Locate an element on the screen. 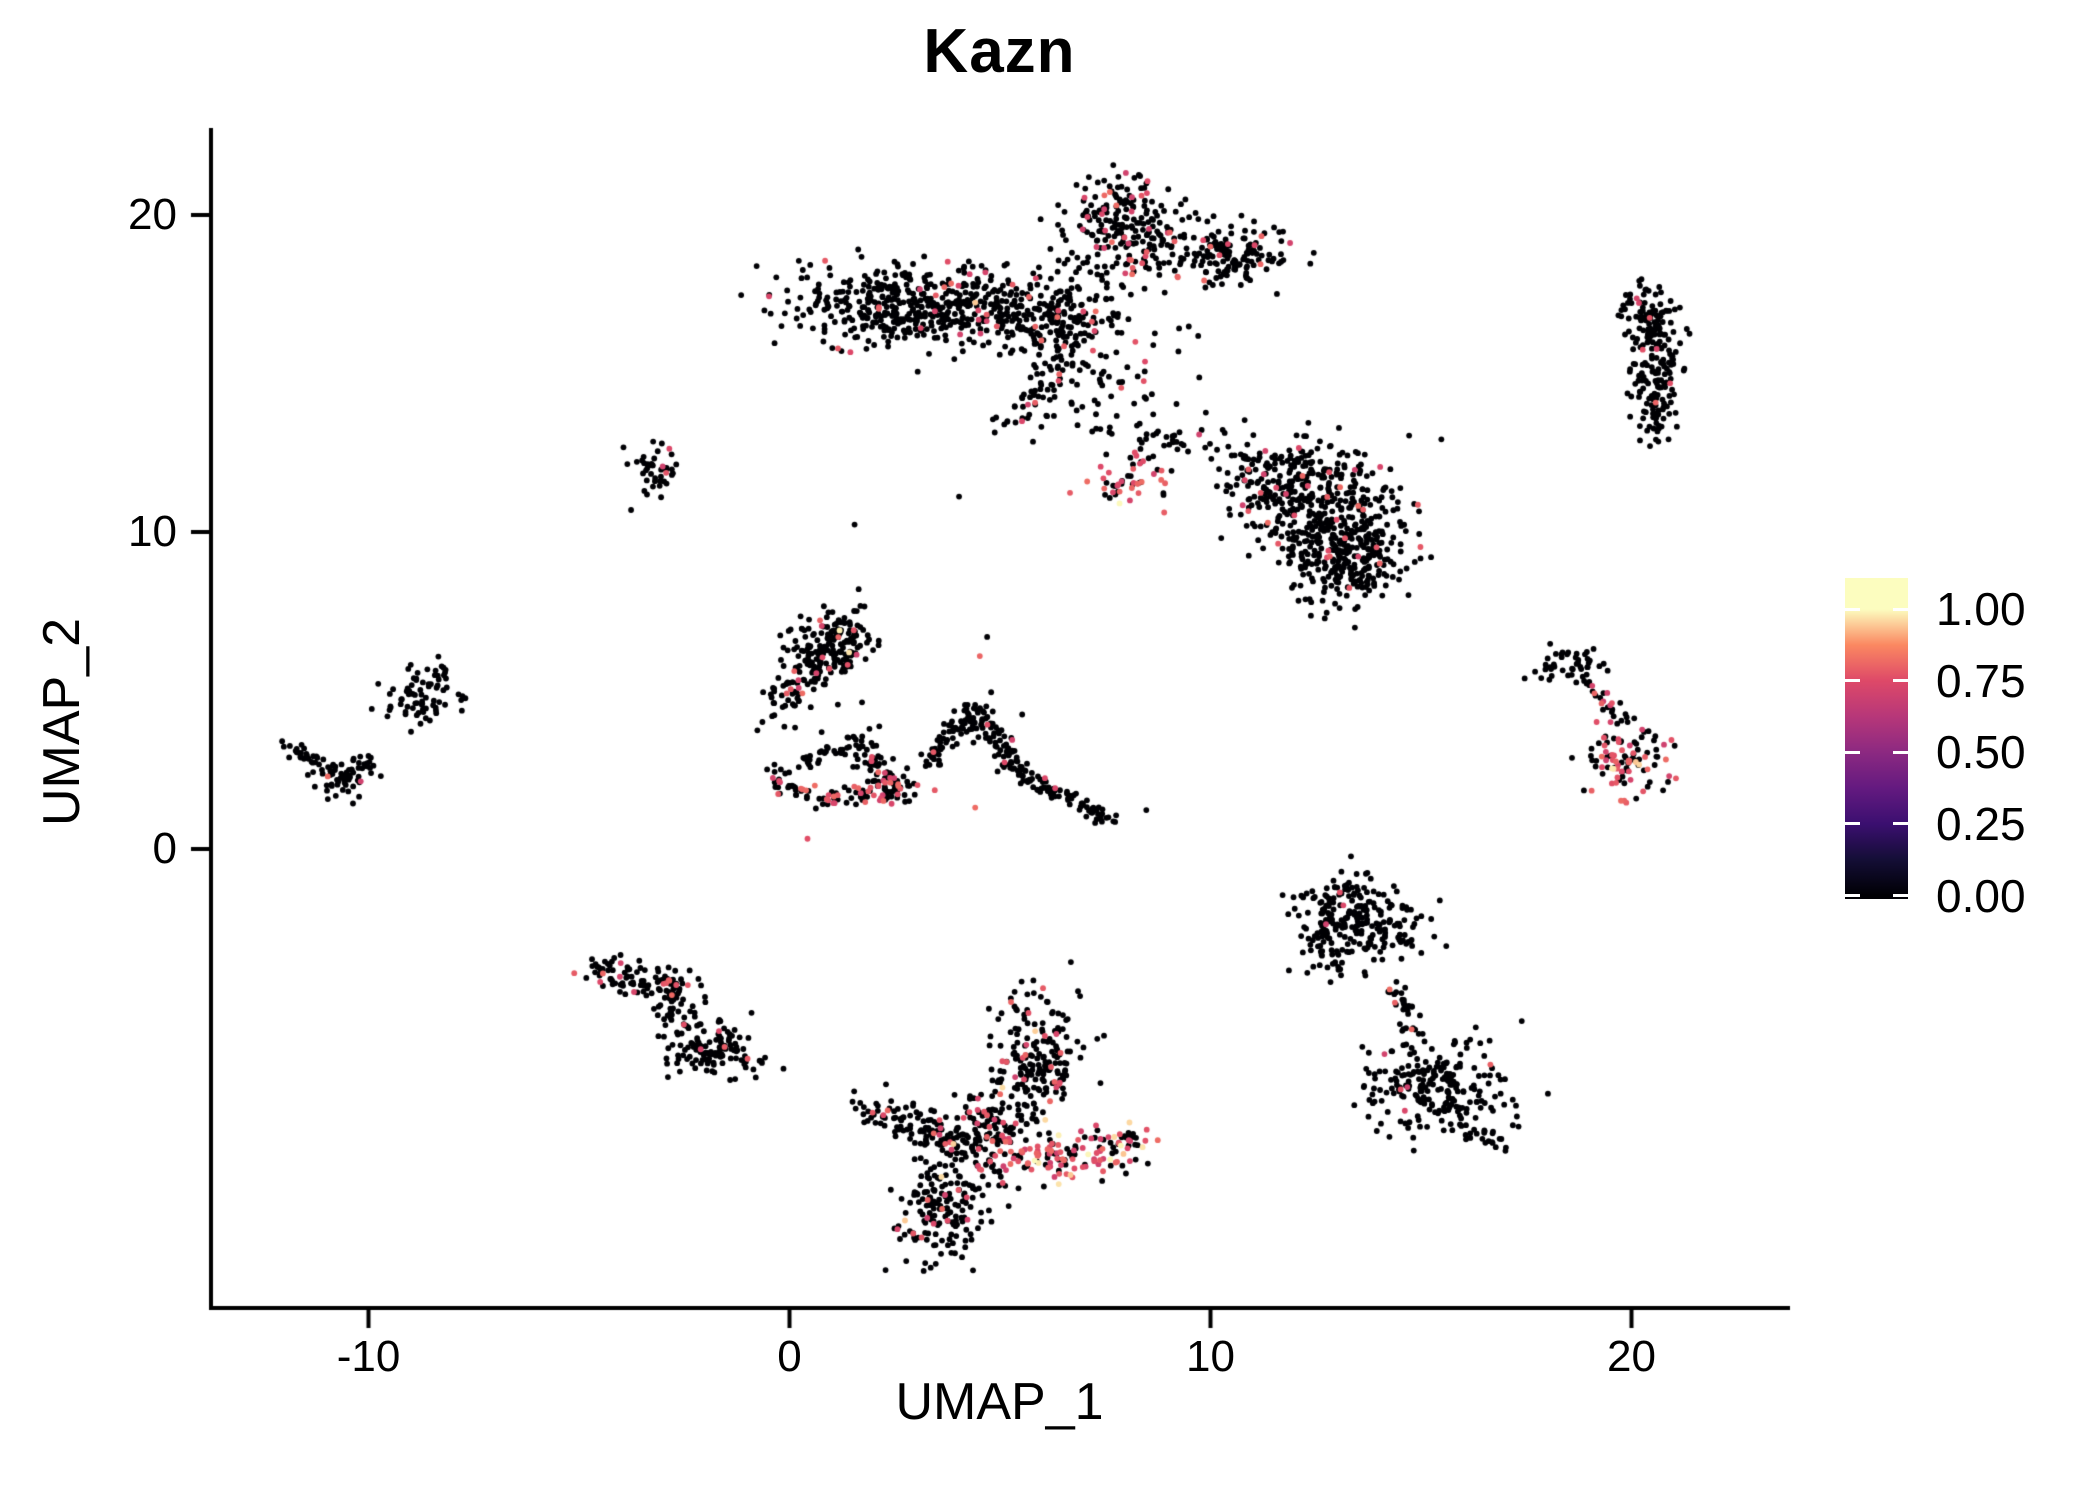 This screenshot has width=2100, height=1500. legend-tick-label: 1.00 is located at coordinates (1981, 609).